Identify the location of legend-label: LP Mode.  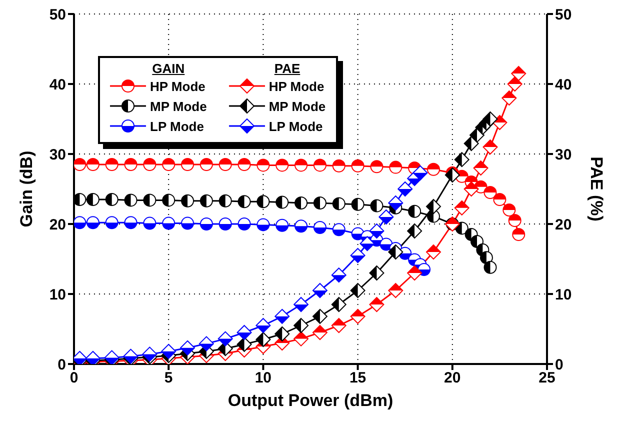
(177, 126).